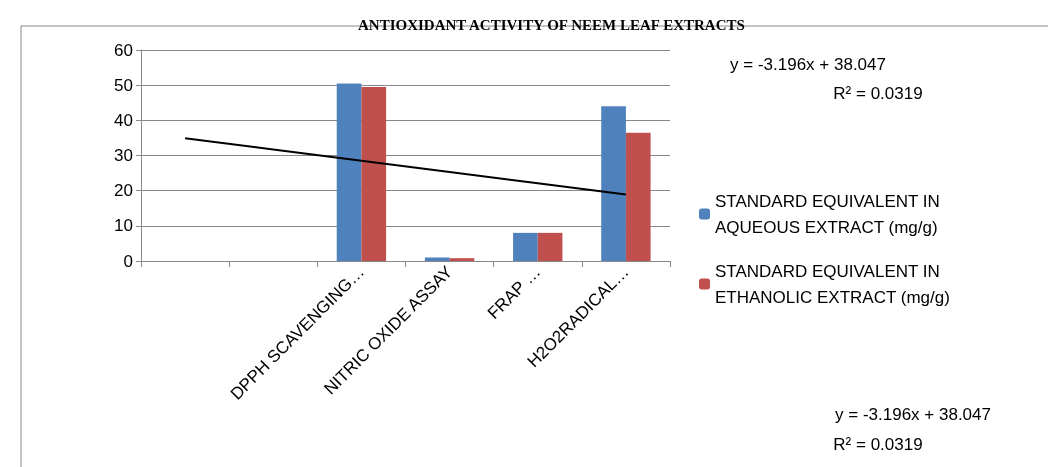 The width and height of the screenshot is (1059, 467). Describe the element at coordinates (123, 155) in the screenshot. I see `y-tick-label: 30` at that location.